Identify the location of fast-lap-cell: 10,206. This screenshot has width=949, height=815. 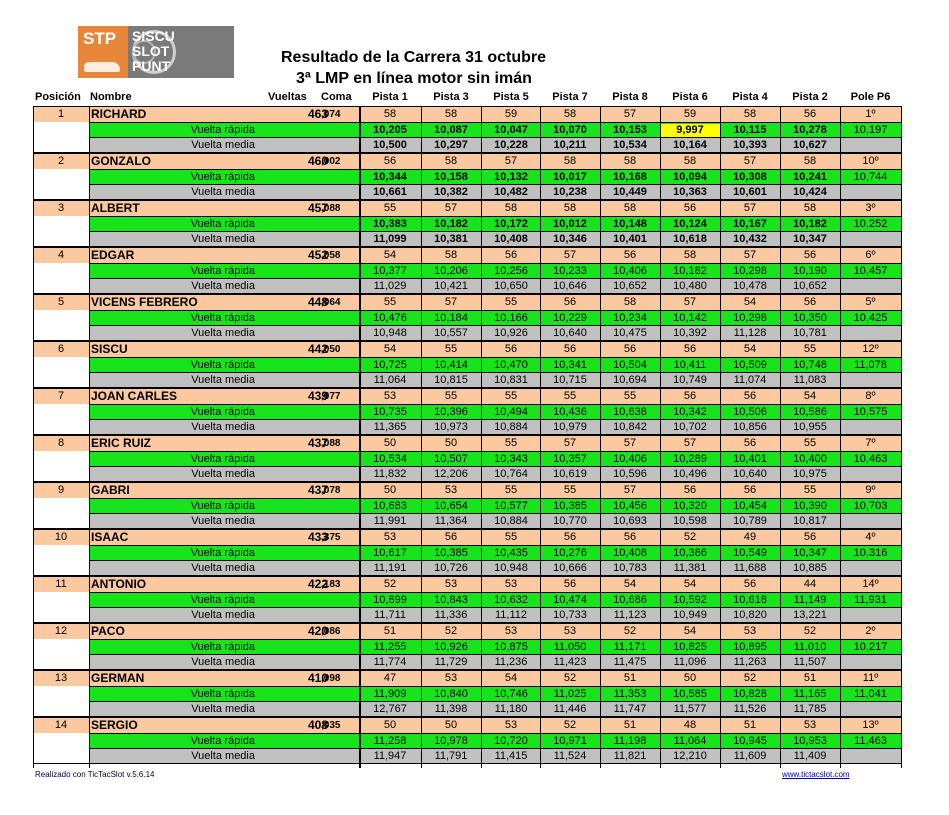
(451, 270).